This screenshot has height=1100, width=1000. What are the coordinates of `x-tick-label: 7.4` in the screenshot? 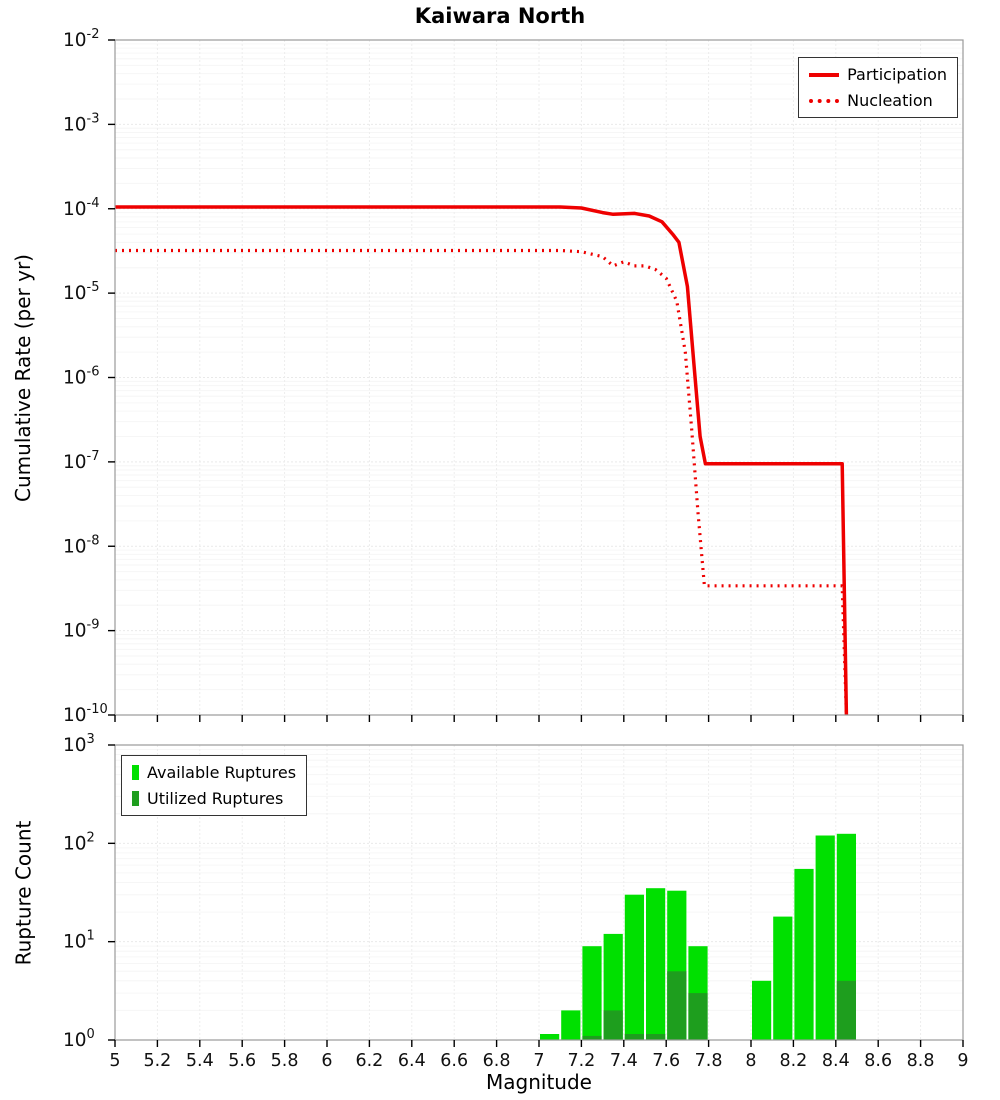 It's located at (624, 1061).